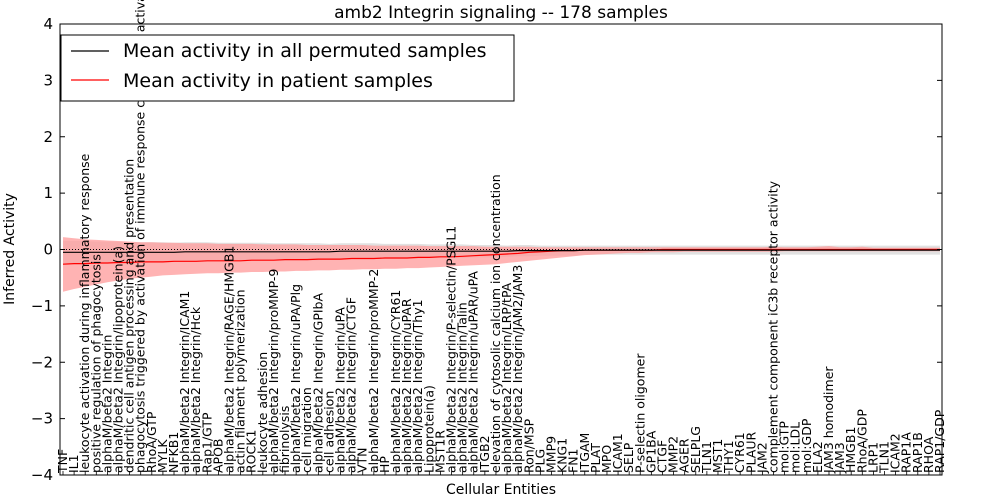 The image size is (1000, 500). I want to click on x-tick-label: alphaM/beta2 Integrin/RAGE/HMGB1, so click(229, 359).